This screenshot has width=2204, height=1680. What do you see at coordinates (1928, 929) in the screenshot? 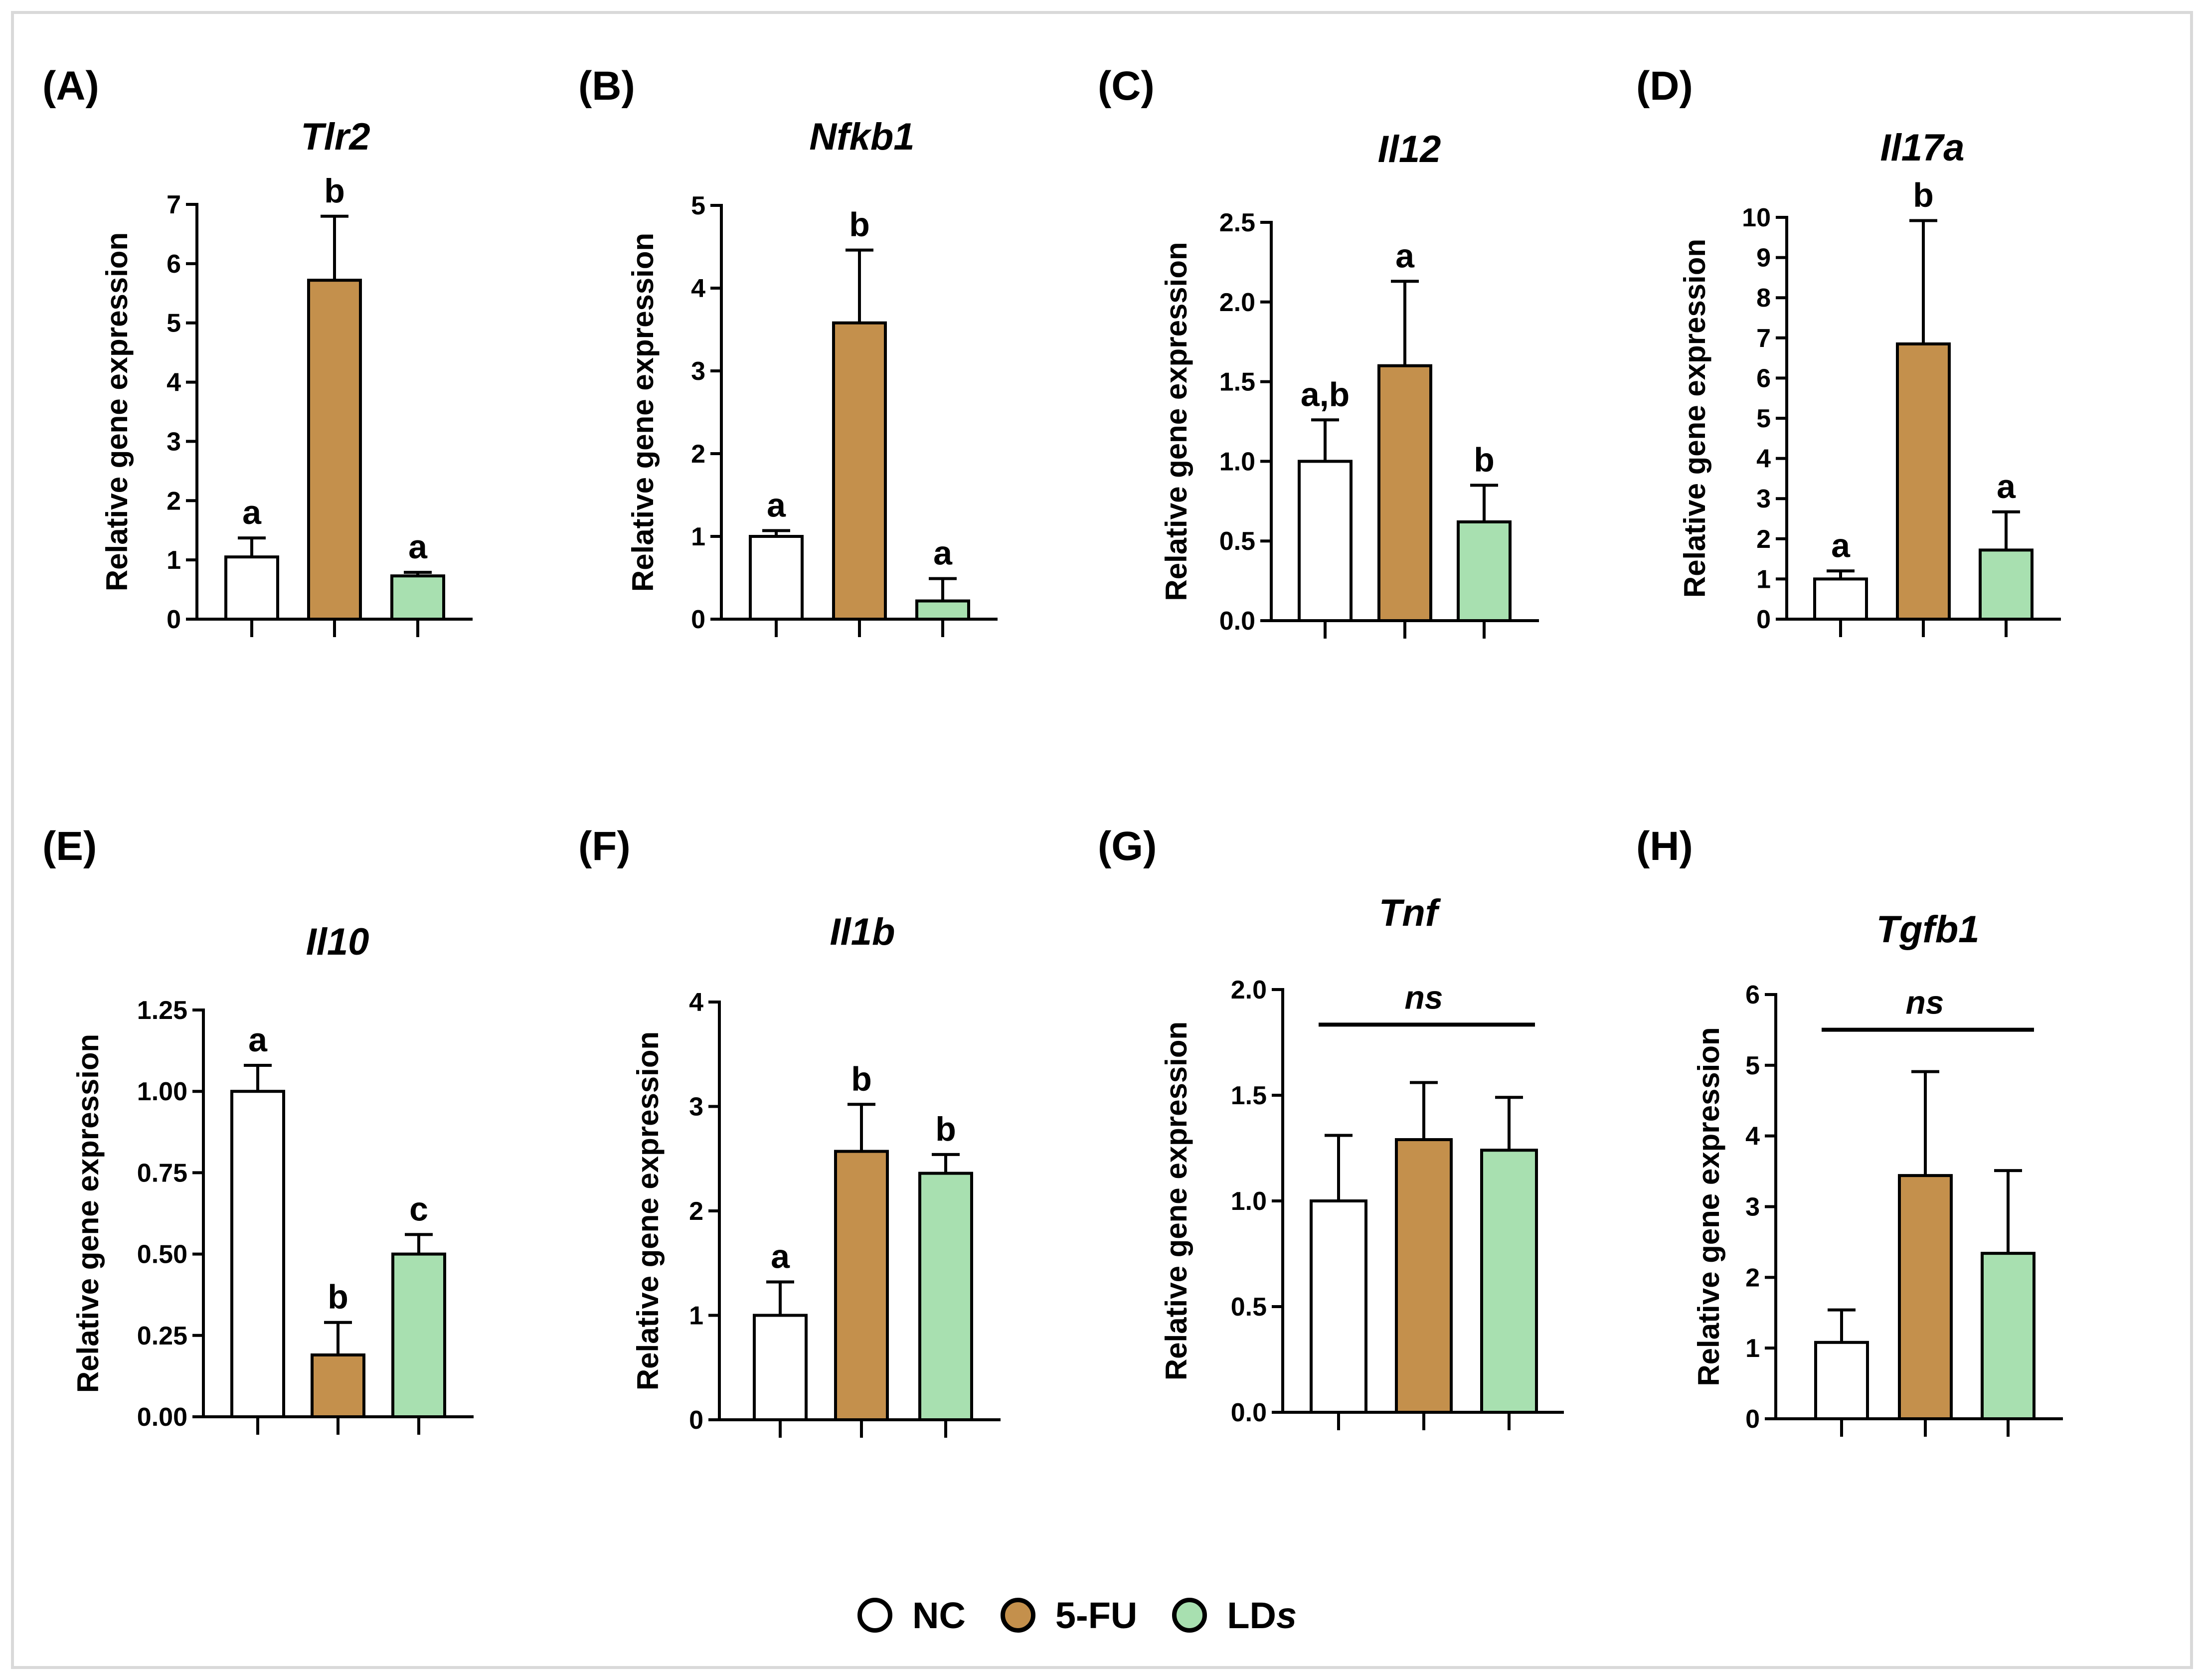
I see `chart-title: Tgfb1` at bounding box center [1928, 929].